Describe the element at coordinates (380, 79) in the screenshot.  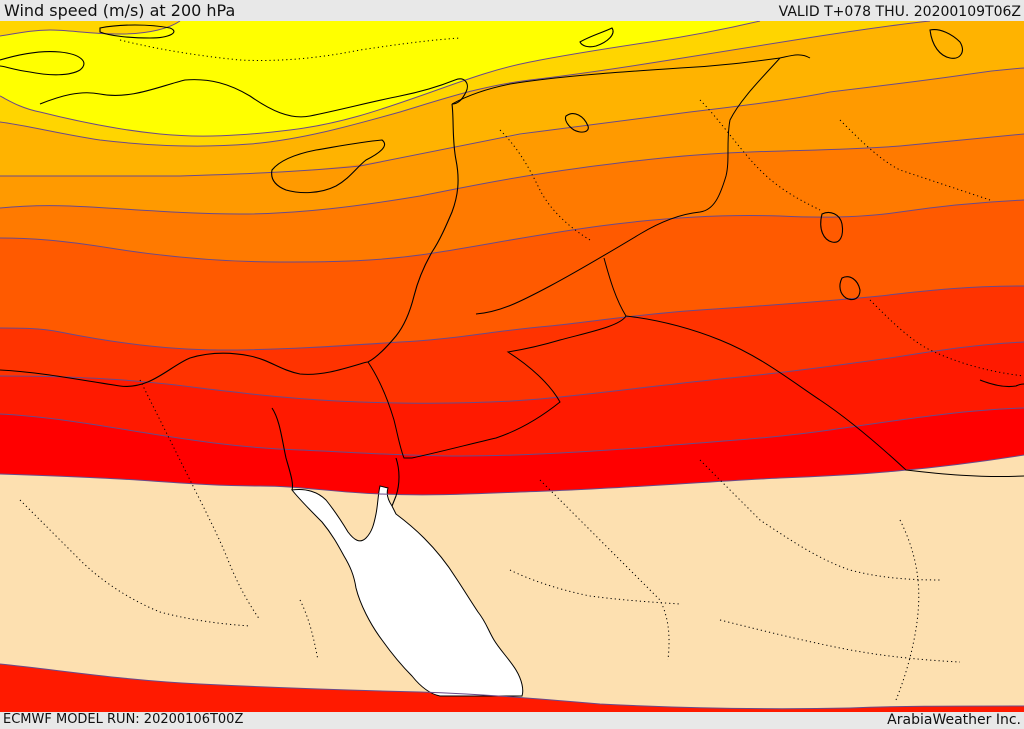
I see `band-yellow` at that location.